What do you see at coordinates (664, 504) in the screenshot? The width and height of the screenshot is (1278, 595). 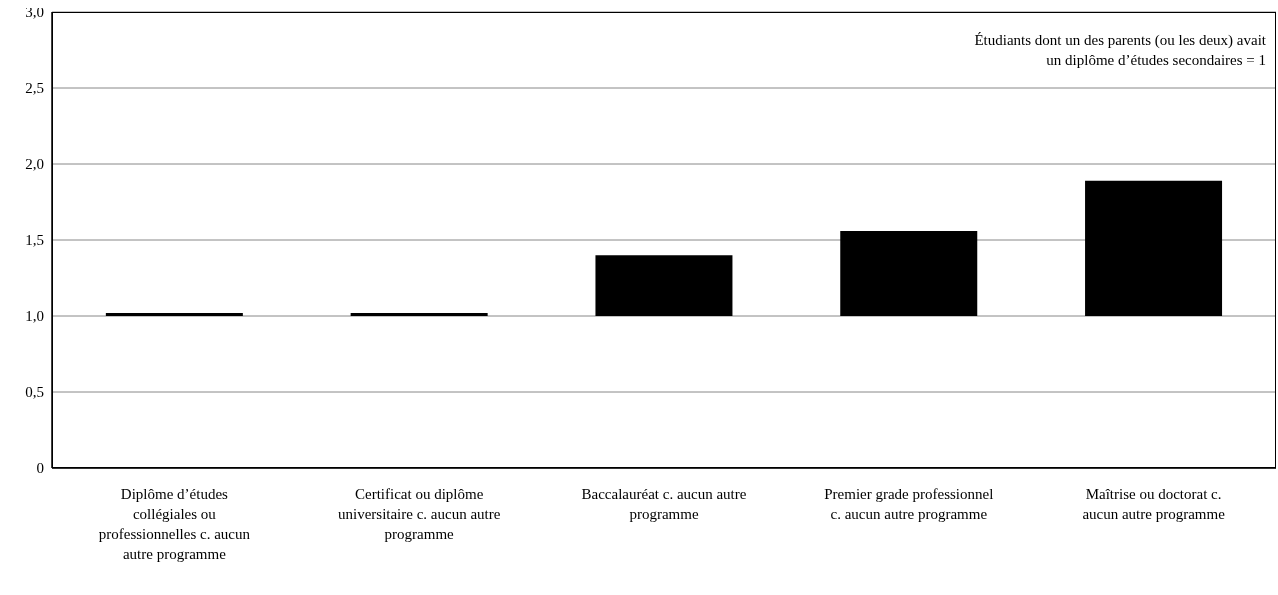 I see `x-tick-label: Baccalauréat c. aucun autre programme` at bounding box center [664, 504].